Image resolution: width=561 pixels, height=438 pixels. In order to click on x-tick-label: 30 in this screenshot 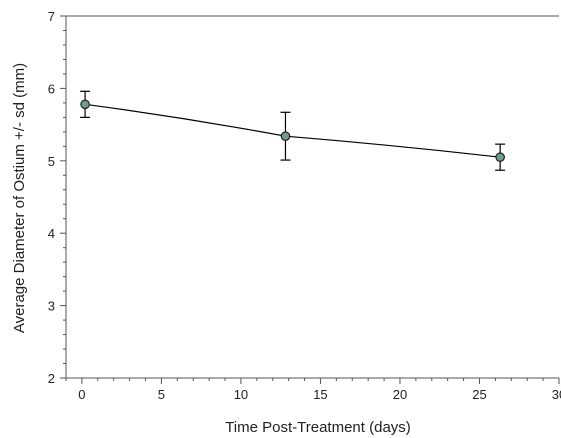, I will do `click(556, 394)`.